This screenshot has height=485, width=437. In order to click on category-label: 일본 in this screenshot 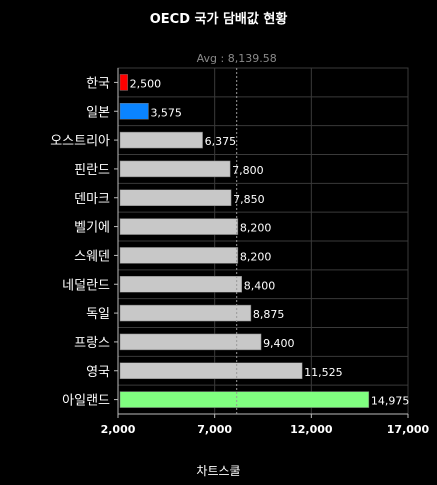, I will do `click(98, 112)`.